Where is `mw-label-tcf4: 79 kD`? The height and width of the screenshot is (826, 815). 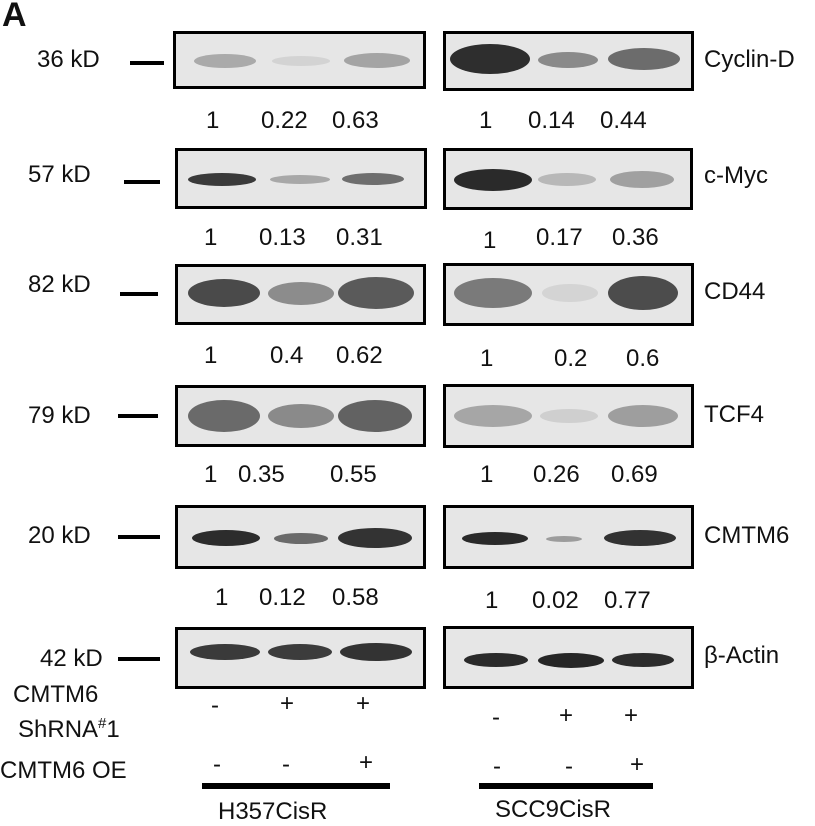
mw-label-tcf4: 79 kD is located at coordinates (59, 415).